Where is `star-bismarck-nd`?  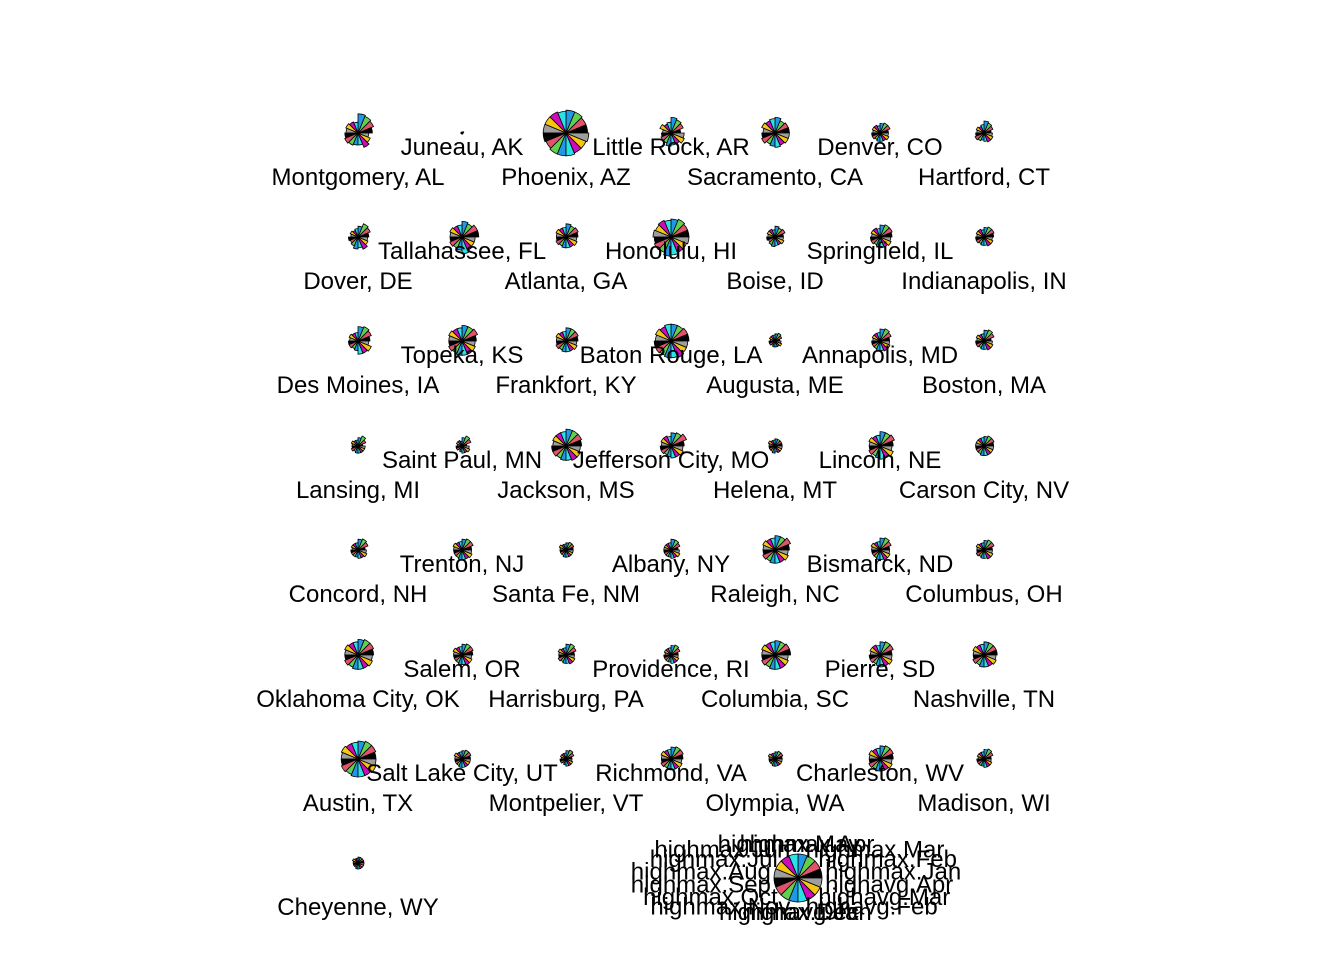 star-bismarck-nd is located at coordinates (881, 549).